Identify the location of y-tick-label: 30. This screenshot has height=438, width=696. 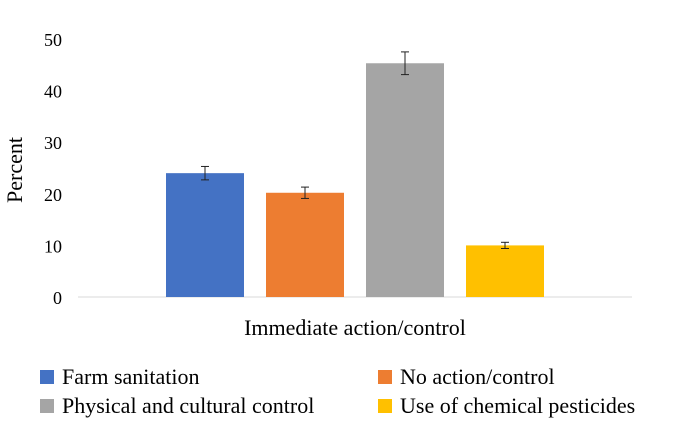
(53, 143).